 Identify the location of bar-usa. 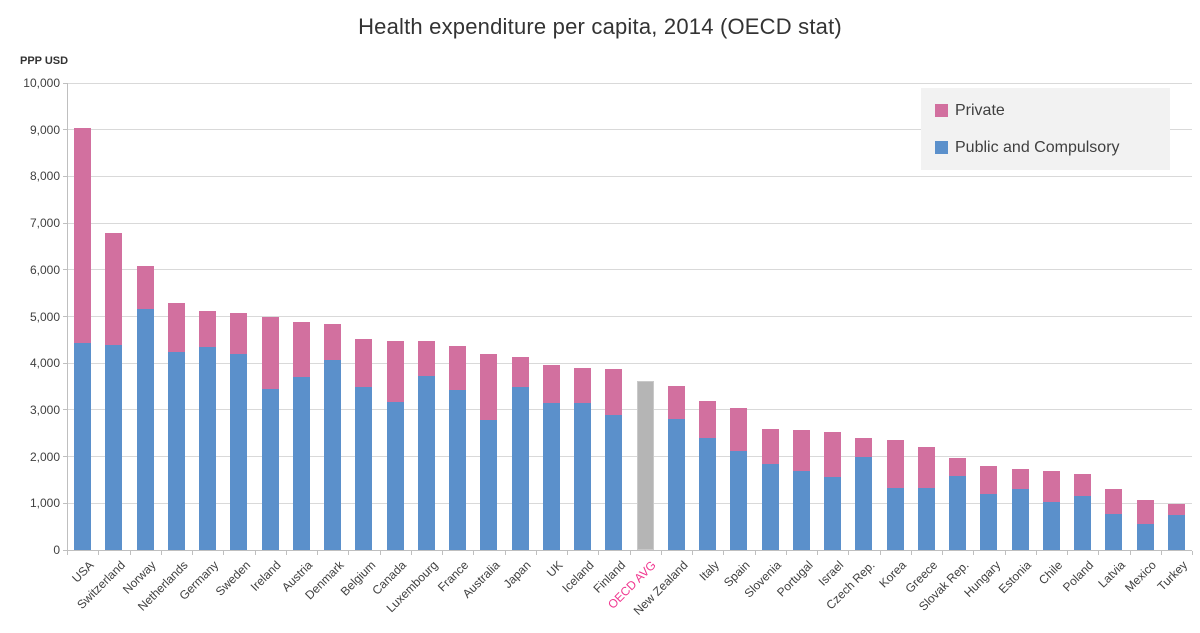
(83, 316).